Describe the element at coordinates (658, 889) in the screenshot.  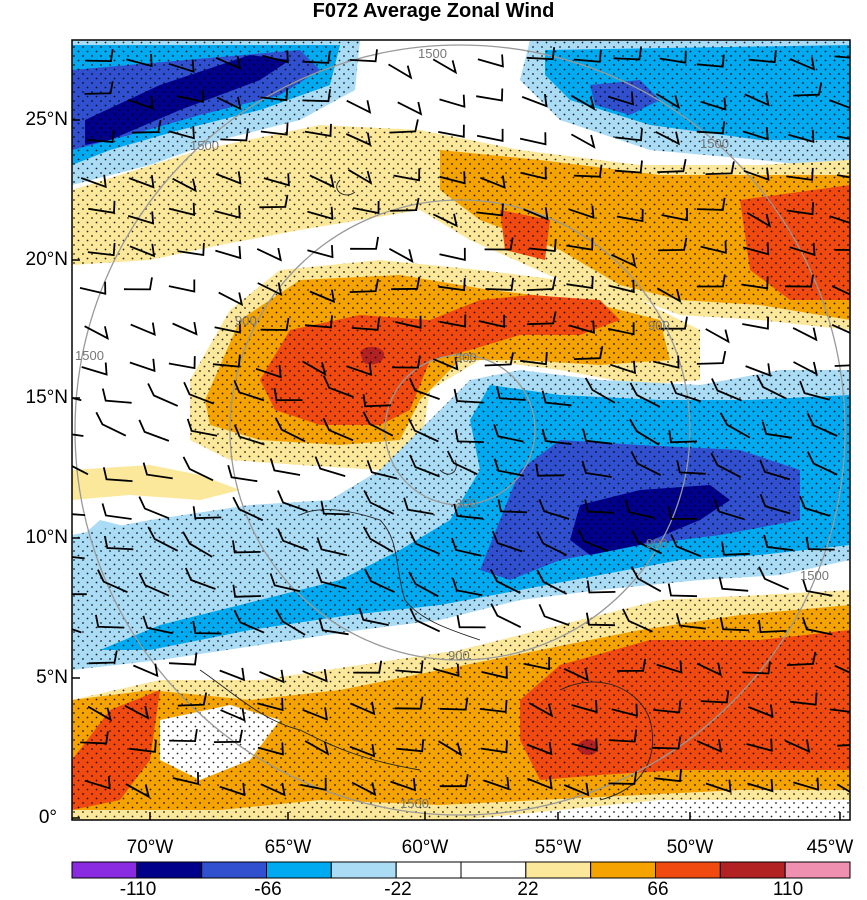
I see `colorbar-label-66: 66` at that location.